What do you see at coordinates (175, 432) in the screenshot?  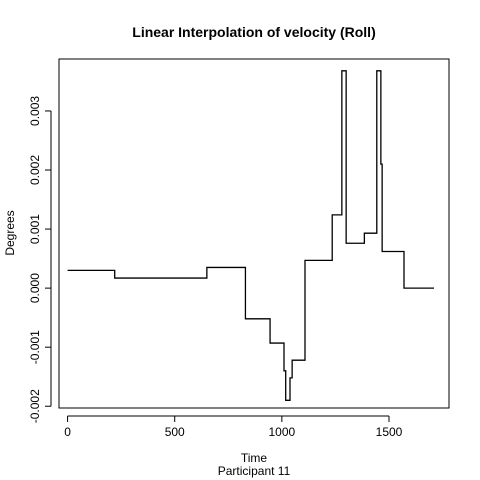 I see `x-tick-label: 500` at bounding box center [175, 432].